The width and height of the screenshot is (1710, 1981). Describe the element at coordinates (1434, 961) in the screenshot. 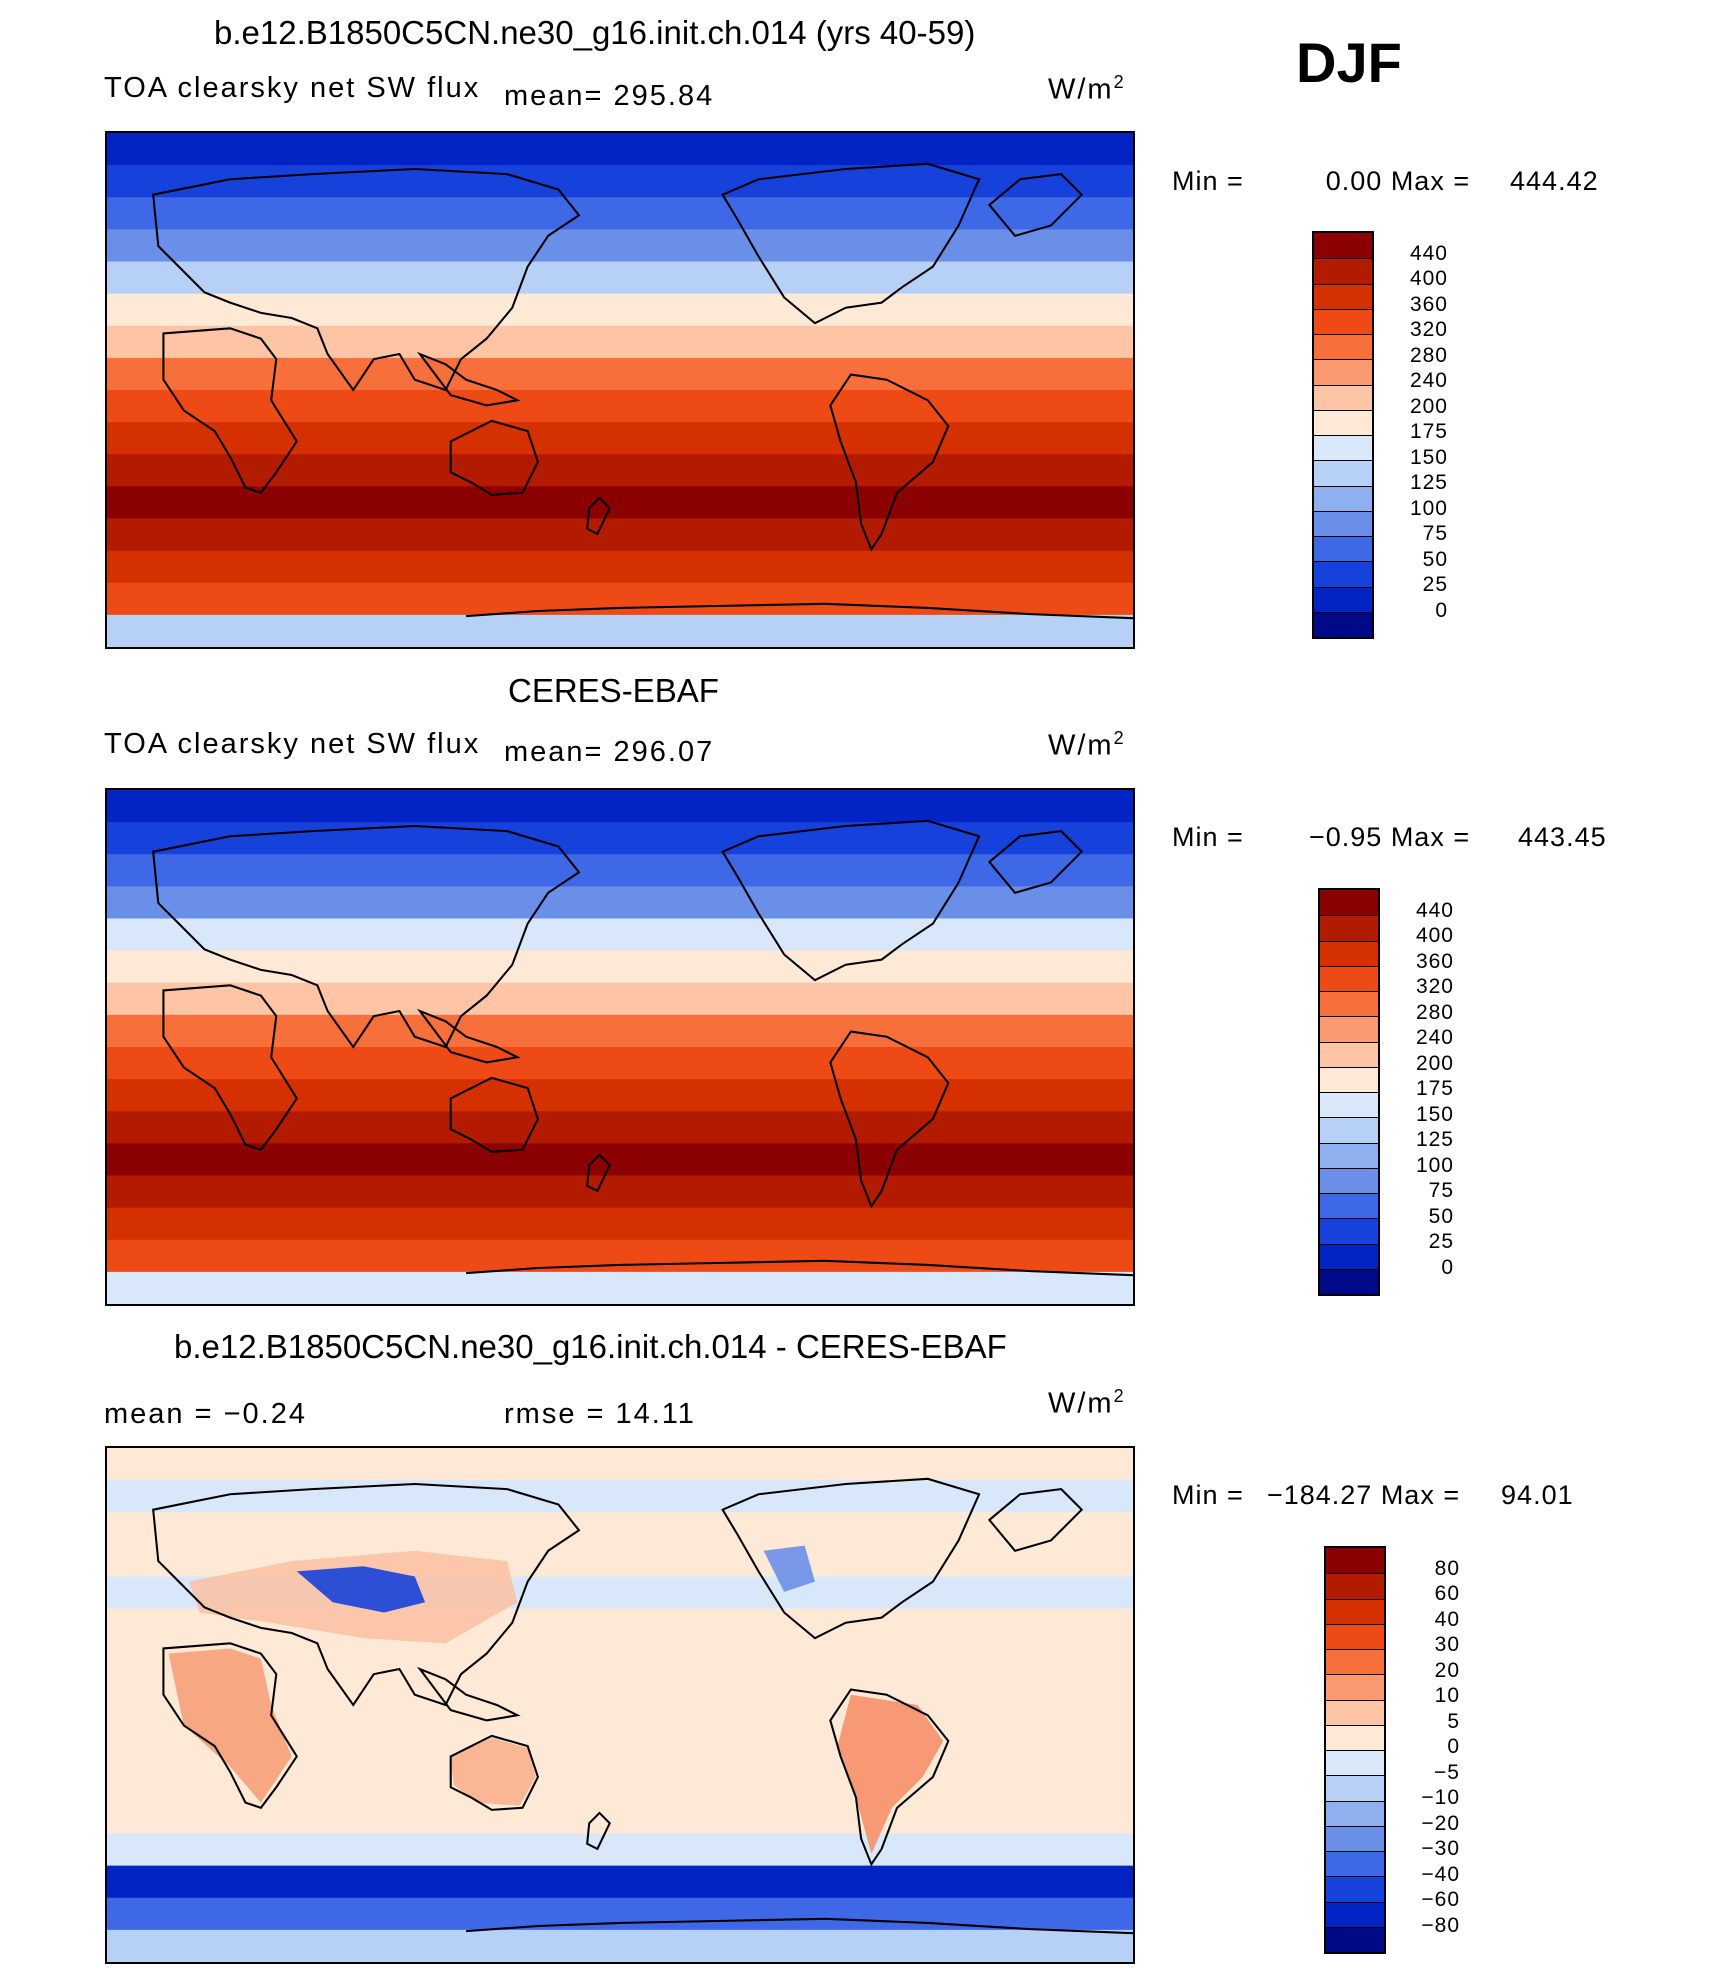

I see `colorbar-level-label: 360` at that location.